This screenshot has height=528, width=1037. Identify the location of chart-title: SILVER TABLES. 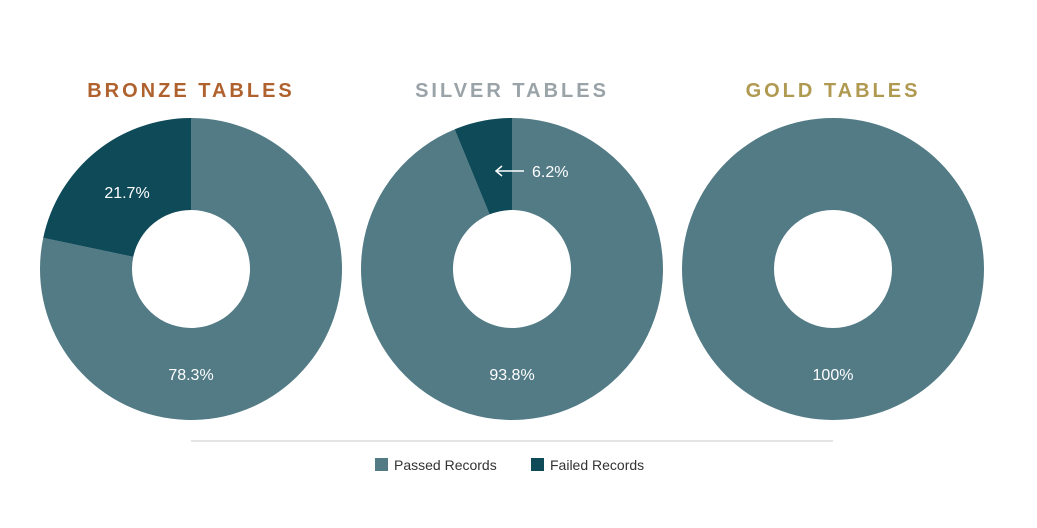
(512, 91).